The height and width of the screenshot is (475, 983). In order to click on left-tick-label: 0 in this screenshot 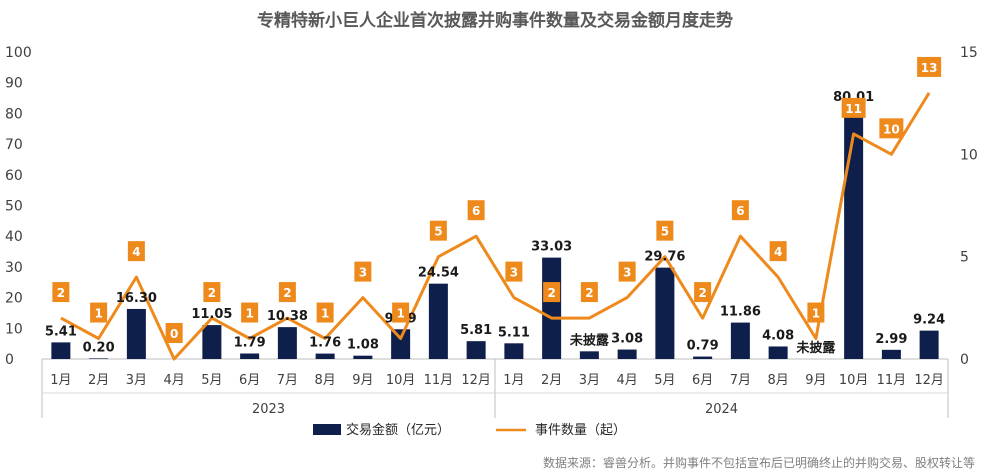, I will do `click(9, 360)`.